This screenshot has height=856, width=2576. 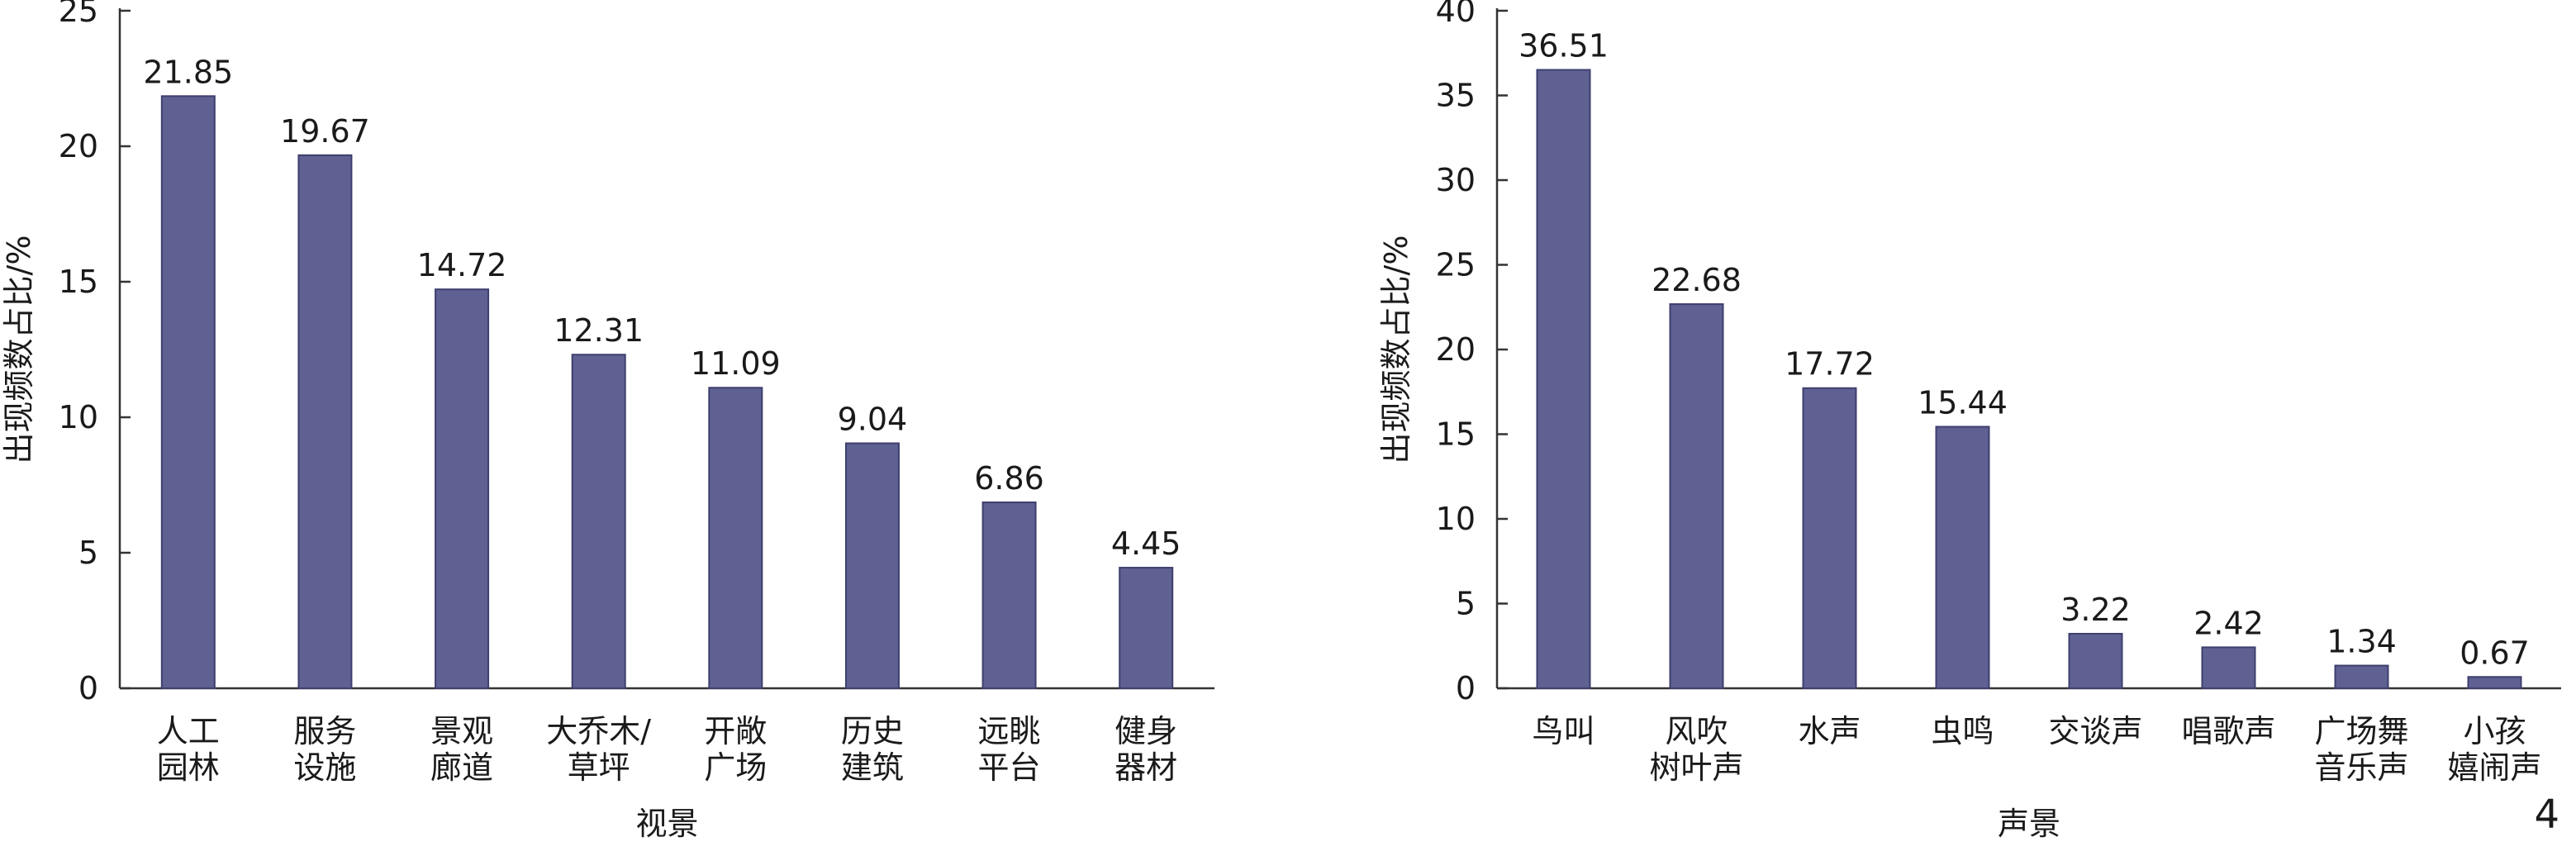 What do you see at coordinates (1456, 180) in the screenshot?
I see `chart2-y-tick-label: 30` at bounding box center [1456, 180].